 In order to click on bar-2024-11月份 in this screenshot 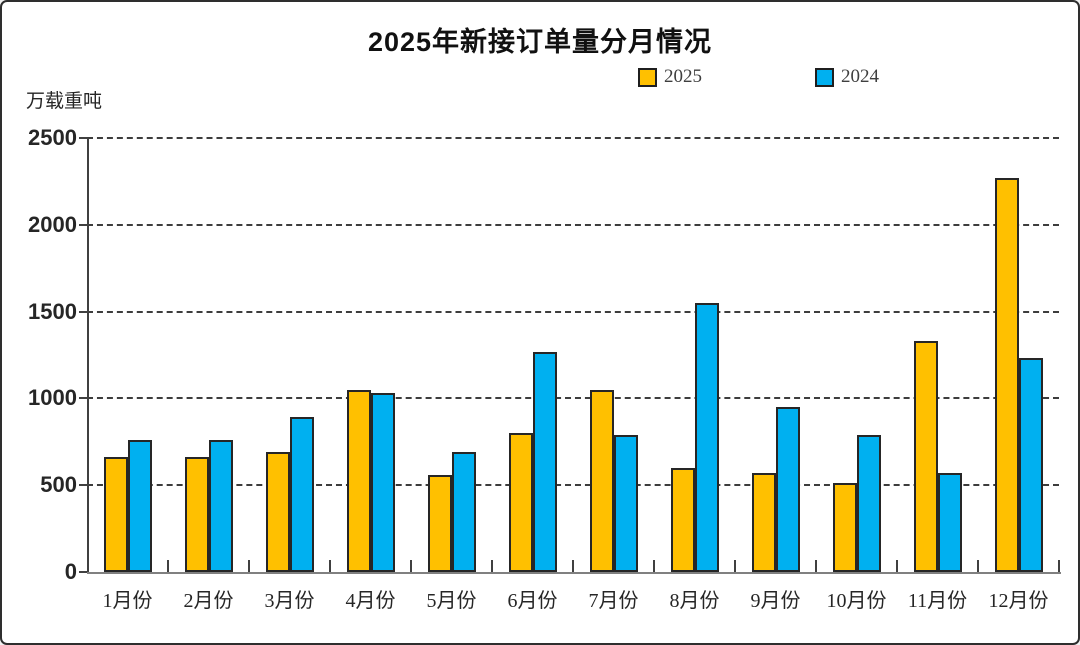, I will do `click(949, 522)`.